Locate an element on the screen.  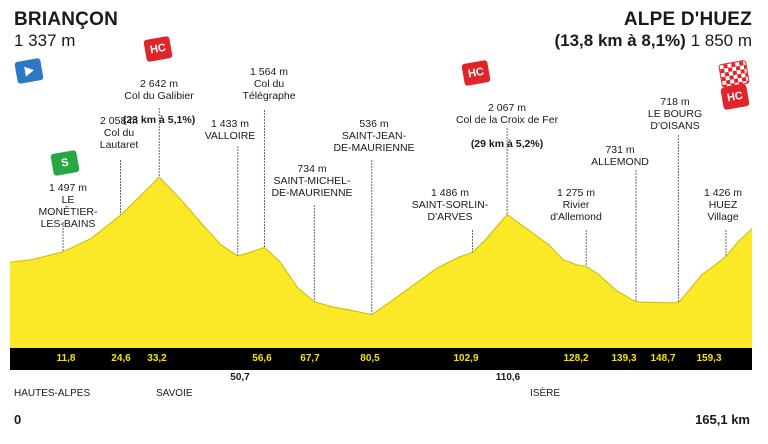
km-102-9: 102,9 is located at coordinates (466, 358).